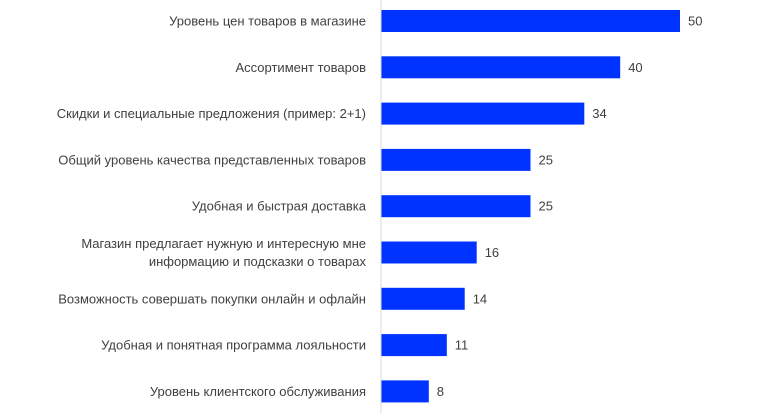 The height and width of the screenshot is (413, 766). Describe the element at coordinates (480, 298) in the screenshot. I see `data-label: 14` at that location.